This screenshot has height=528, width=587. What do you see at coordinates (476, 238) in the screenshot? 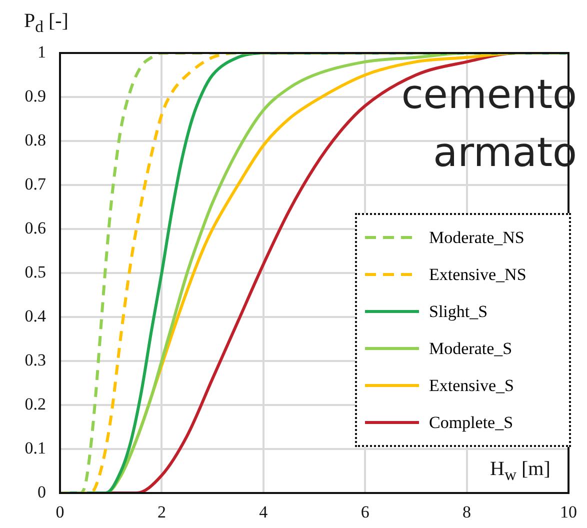
I see `legend-label: Moderate_NS` at bounding box center [476, 238].